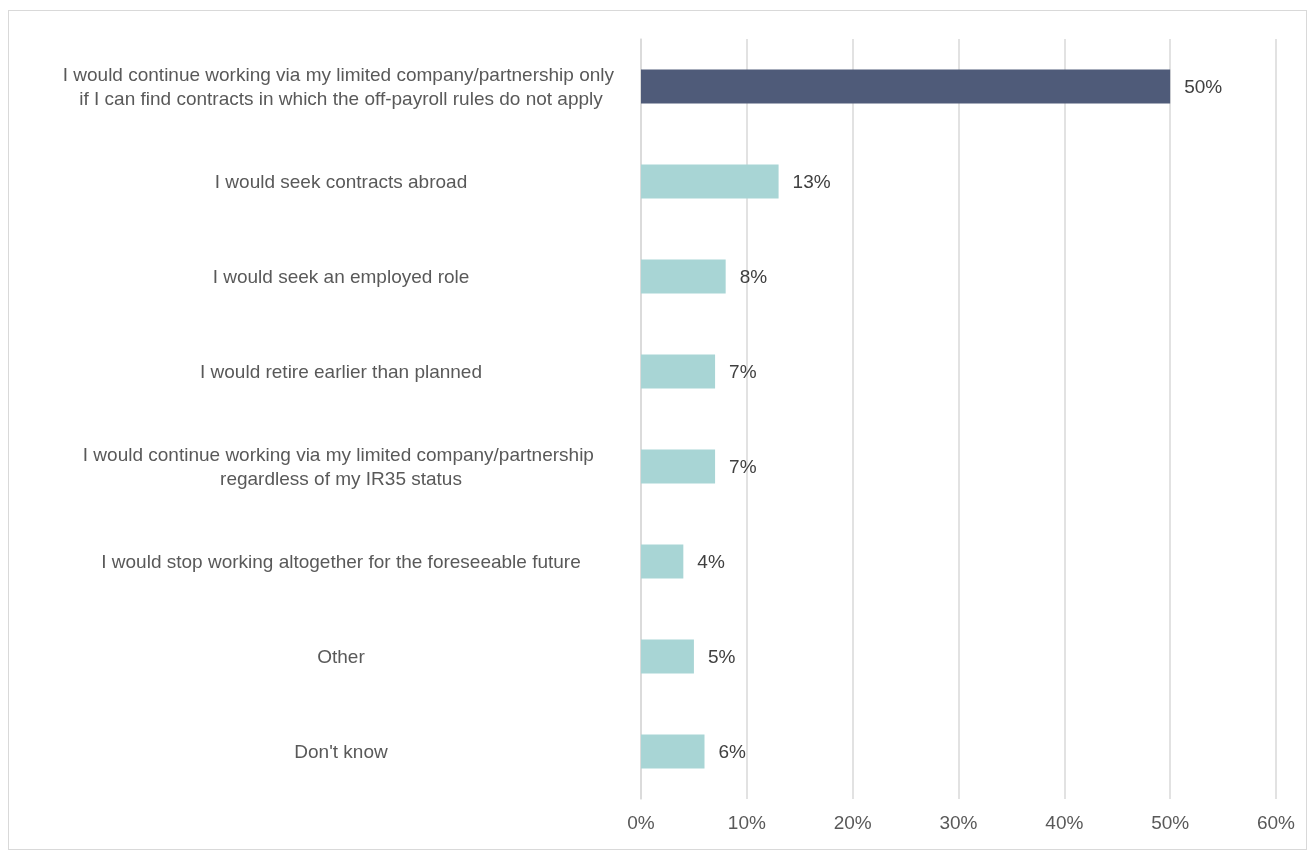  What do you see at coordinates (1064, 822) in the screenshot?
I see `x-tick-label: 40%` at bounding box center [1064, 822].